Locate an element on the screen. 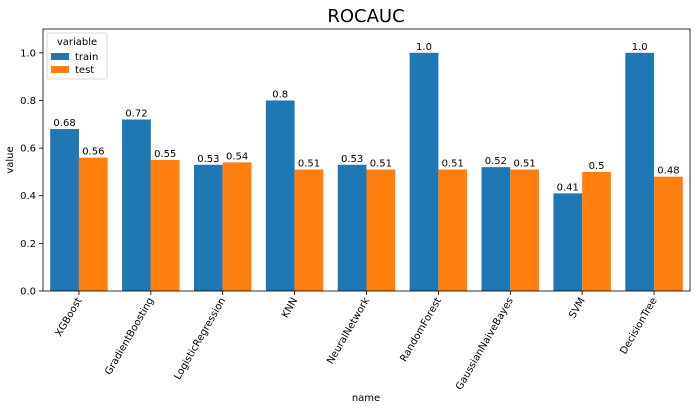  data-label-train-LogisticRegression: 0.53 is located at coordinates (208, 159).